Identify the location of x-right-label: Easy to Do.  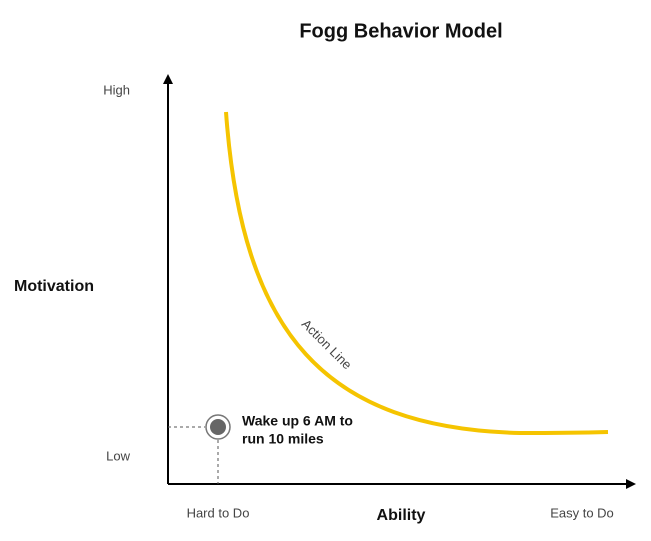
(582, 512).